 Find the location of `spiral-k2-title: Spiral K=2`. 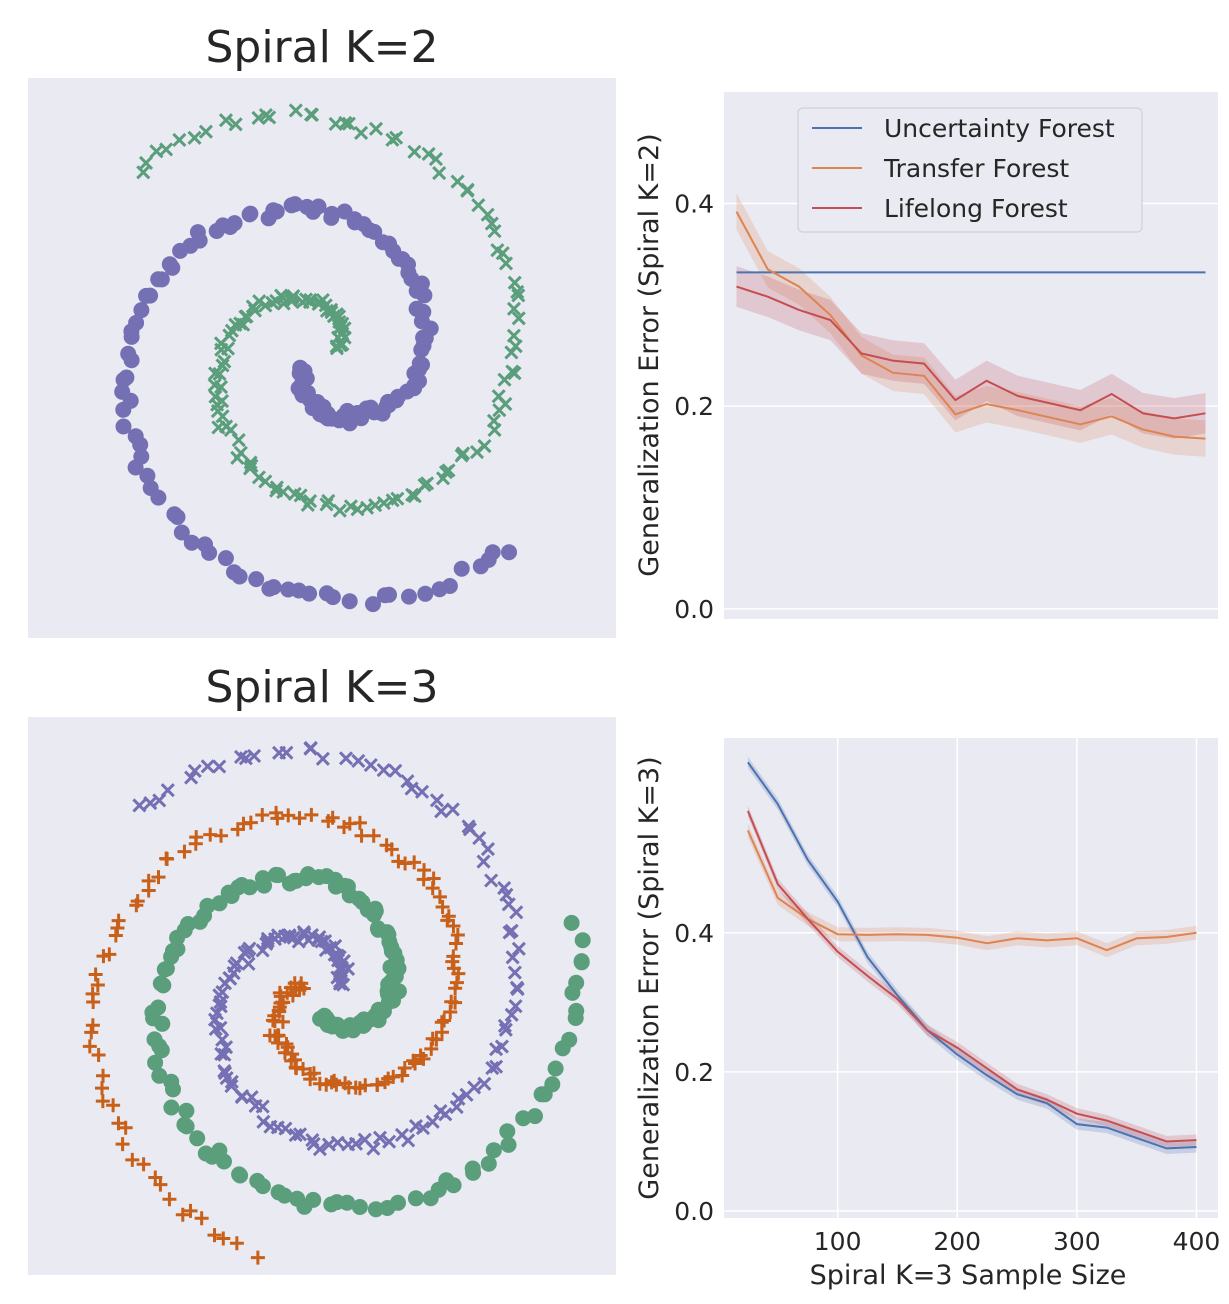

spiral-k2-title: Spiral K=2 is located at coordinates (321, 47).